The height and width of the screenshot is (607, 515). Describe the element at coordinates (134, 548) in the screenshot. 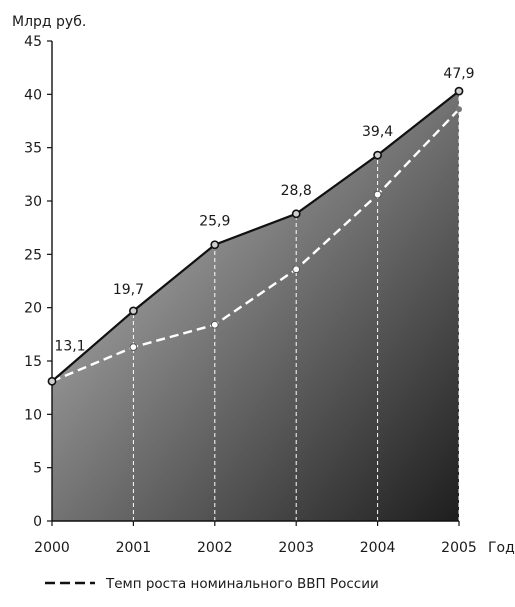

I see `x-tick-label: 2001` at that location.